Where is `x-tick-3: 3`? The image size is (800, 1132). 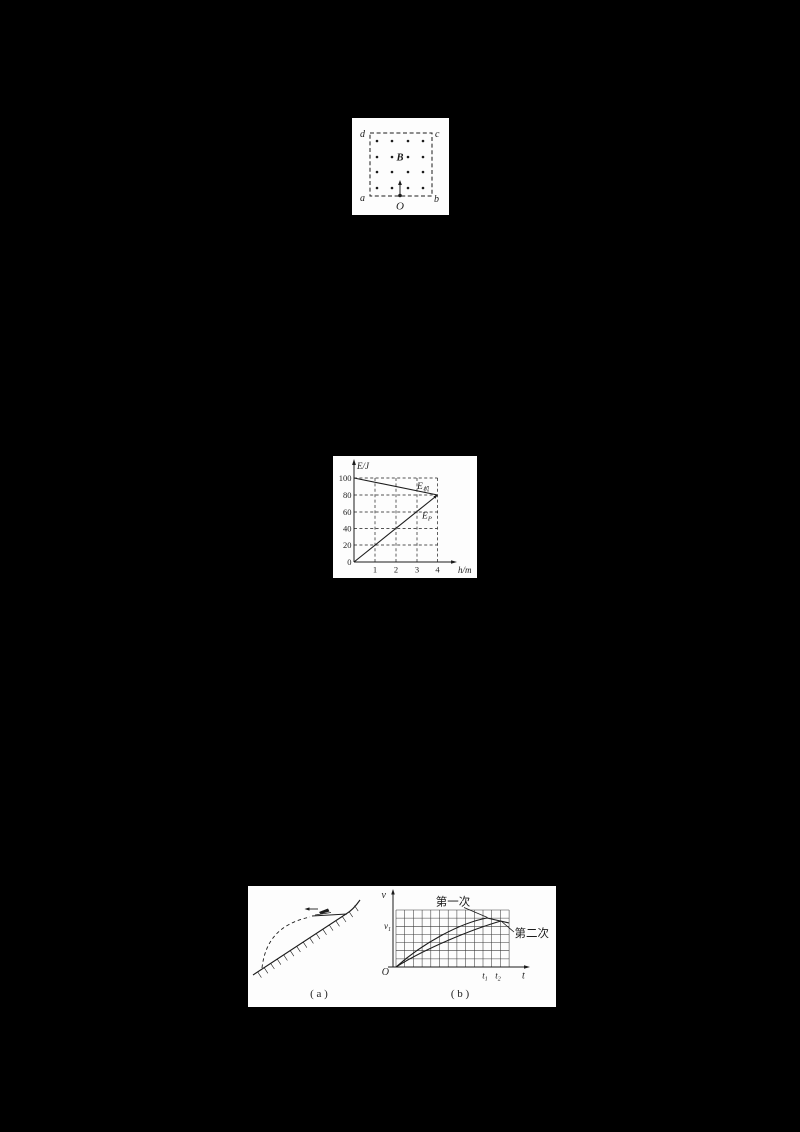
x-tick-3: 3 is located at coordinates (417, 570).